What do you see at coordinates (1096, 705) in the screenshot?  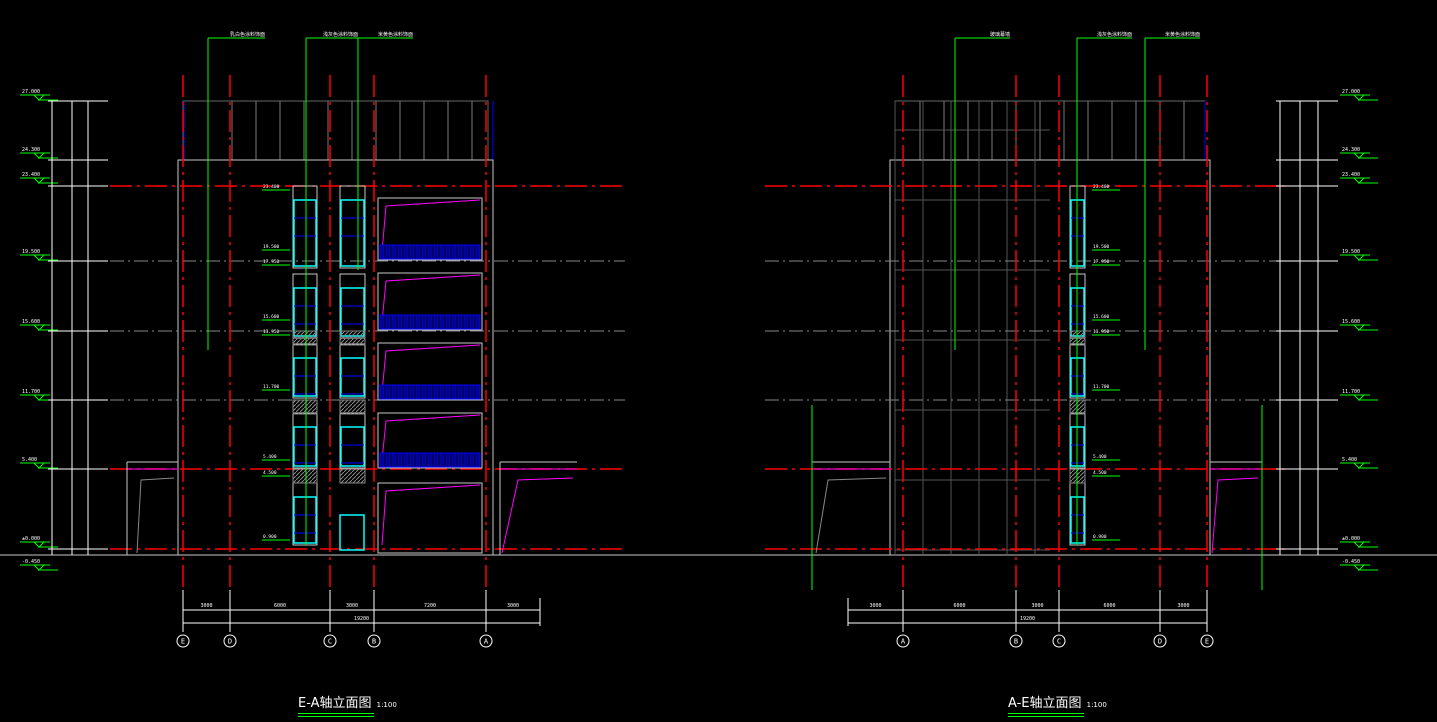 I see `right-scale: 1:100` at bounding box center [1096, 705].